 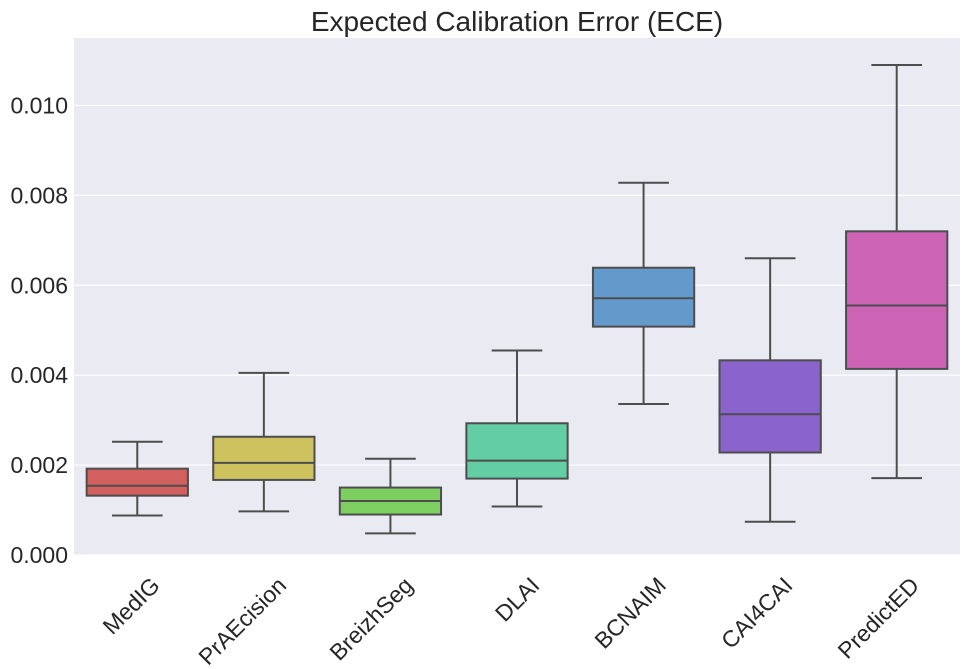 I want to click on y-tick-label: 0.006, so click(x=39, y=285).